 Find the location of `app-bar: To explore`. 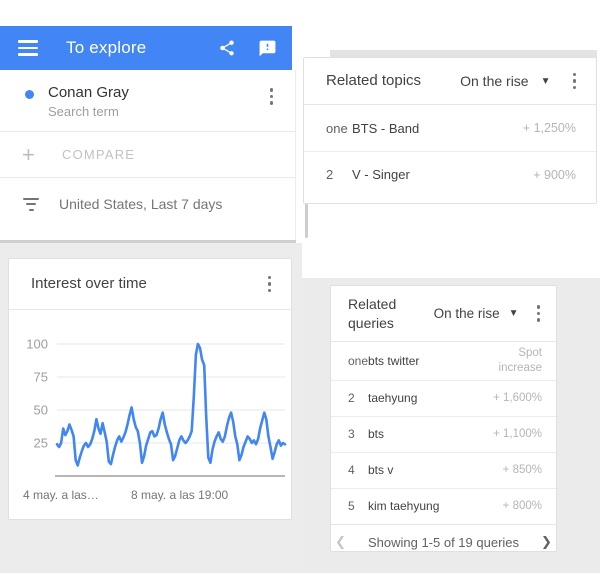

app-bar: To explore is located at coordinates (146, 48).